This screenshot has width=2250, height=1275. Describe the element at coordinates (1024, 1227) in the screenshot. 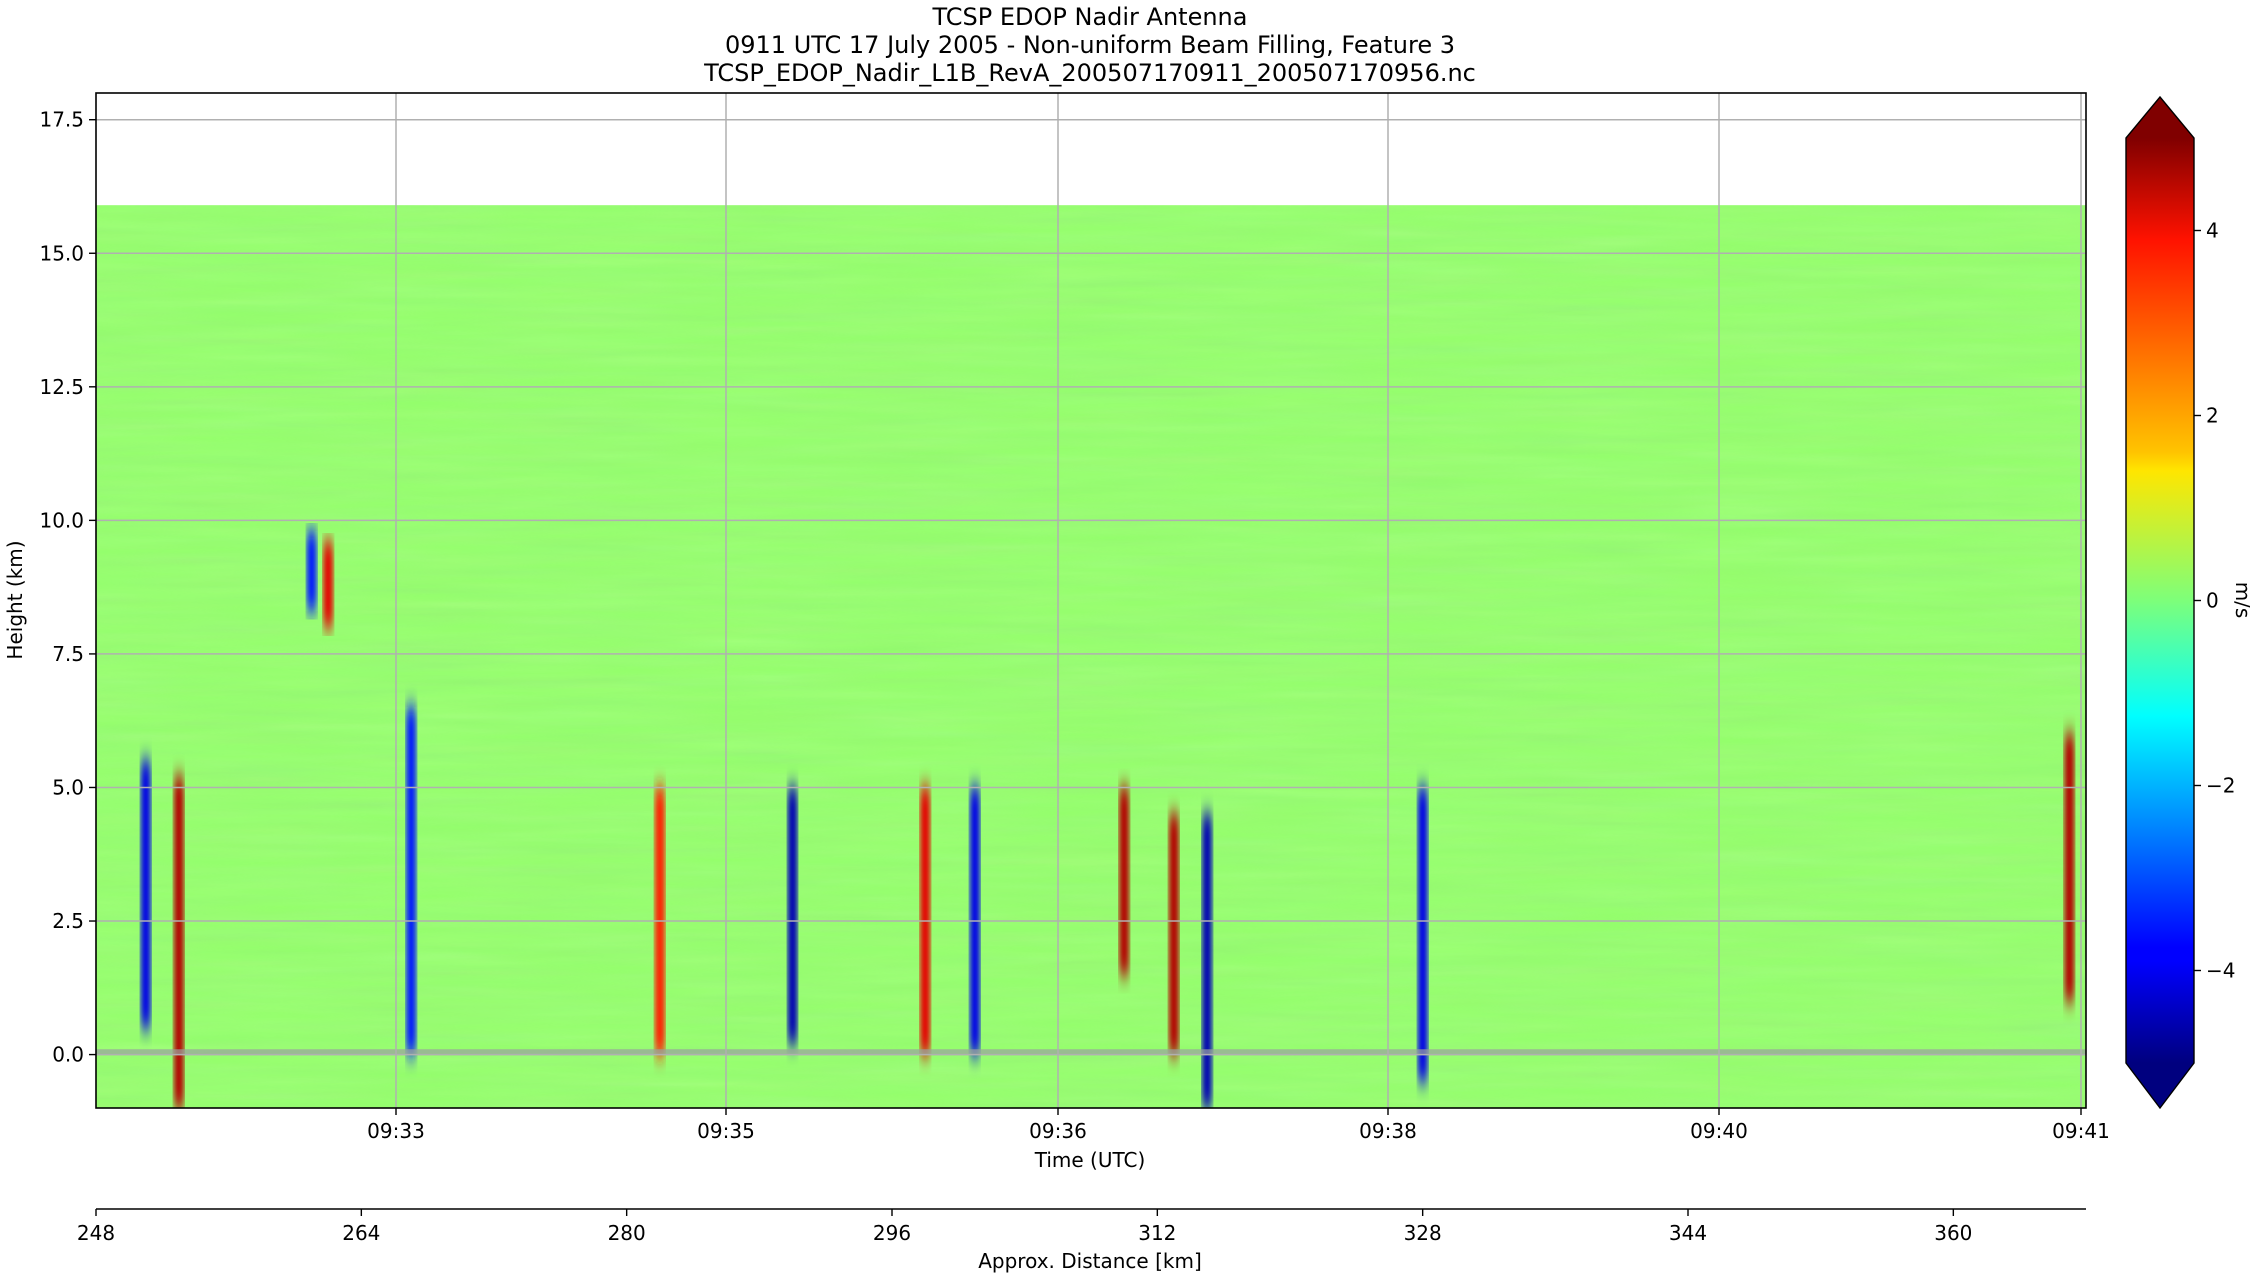

I see `distance-axis: 248 264 280 296 312 328 344 360` at that location.